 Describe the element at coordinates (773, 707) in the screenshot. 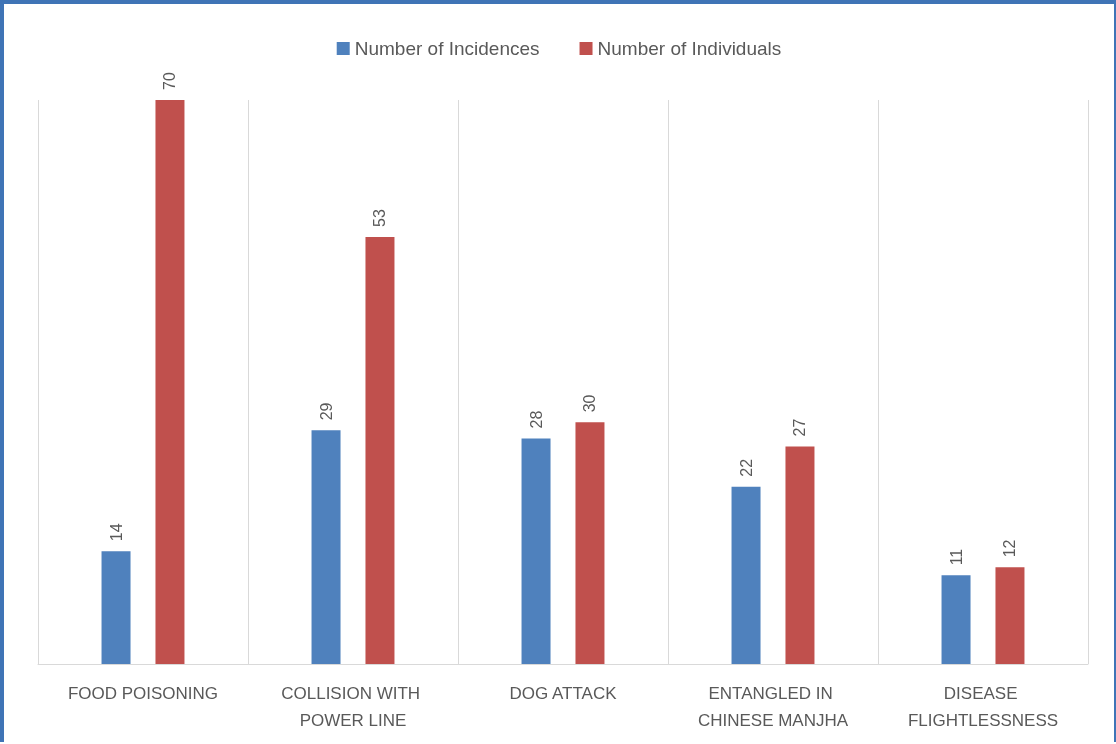

I see `x-tick-label: ENTANGLED IN CHINESE MANJHA` at that location.